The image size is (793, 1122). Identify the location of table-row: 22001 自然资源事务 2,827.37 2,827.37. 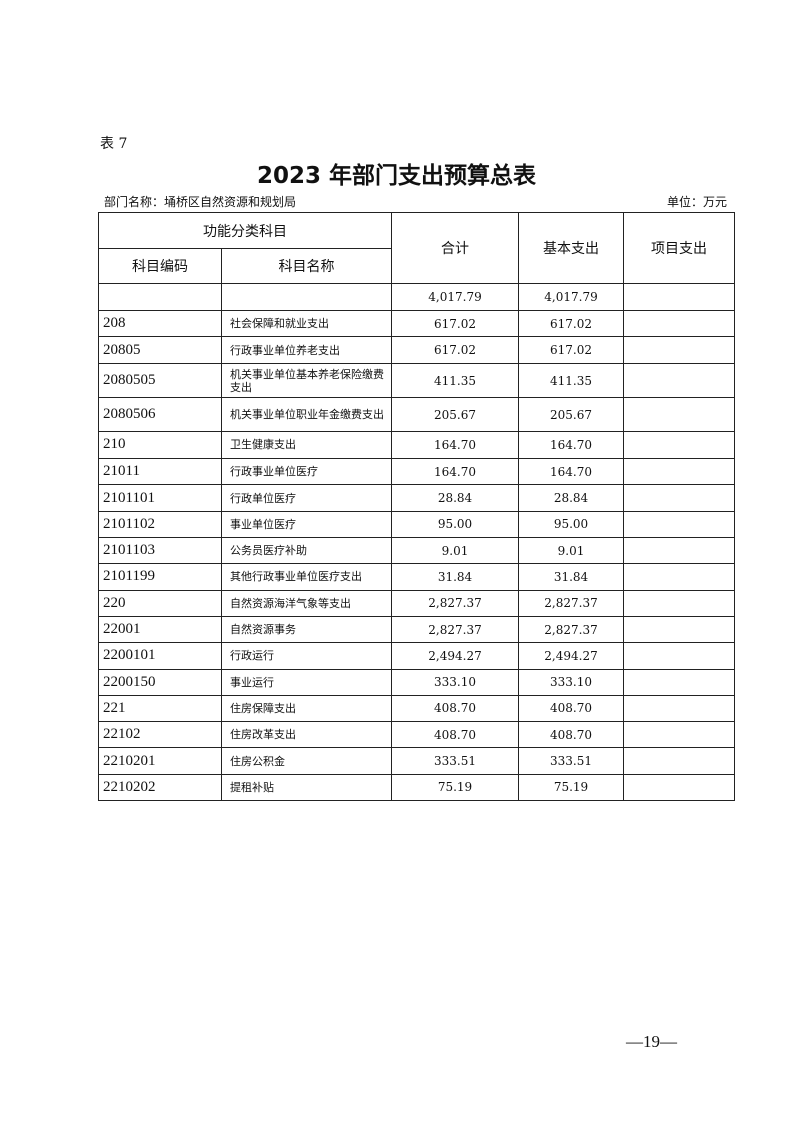
(416, 629).